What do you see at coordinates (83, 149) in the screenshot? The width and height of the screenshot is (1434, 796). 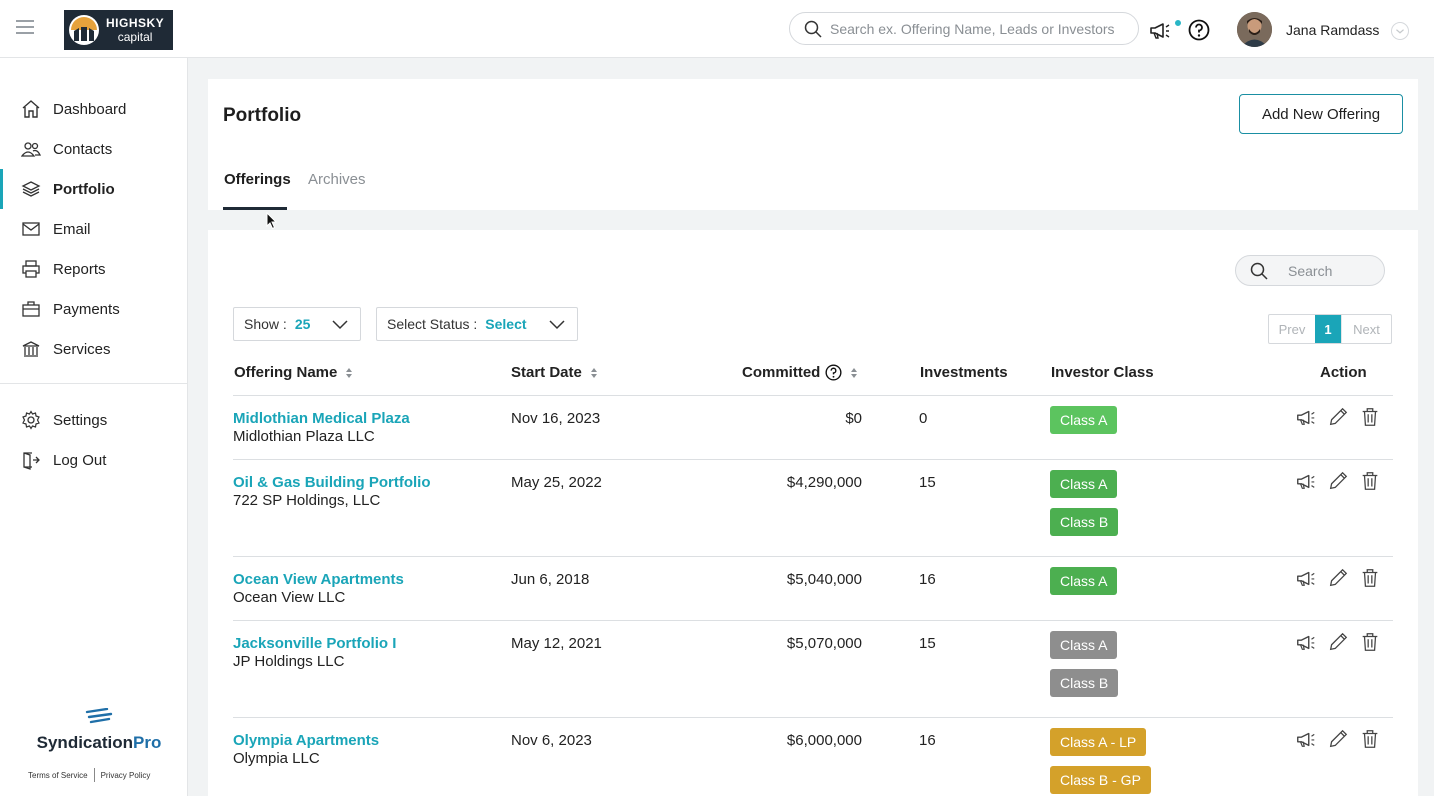 I see `sidebar-item-label: Contacts` at bounding box center [83, 149].